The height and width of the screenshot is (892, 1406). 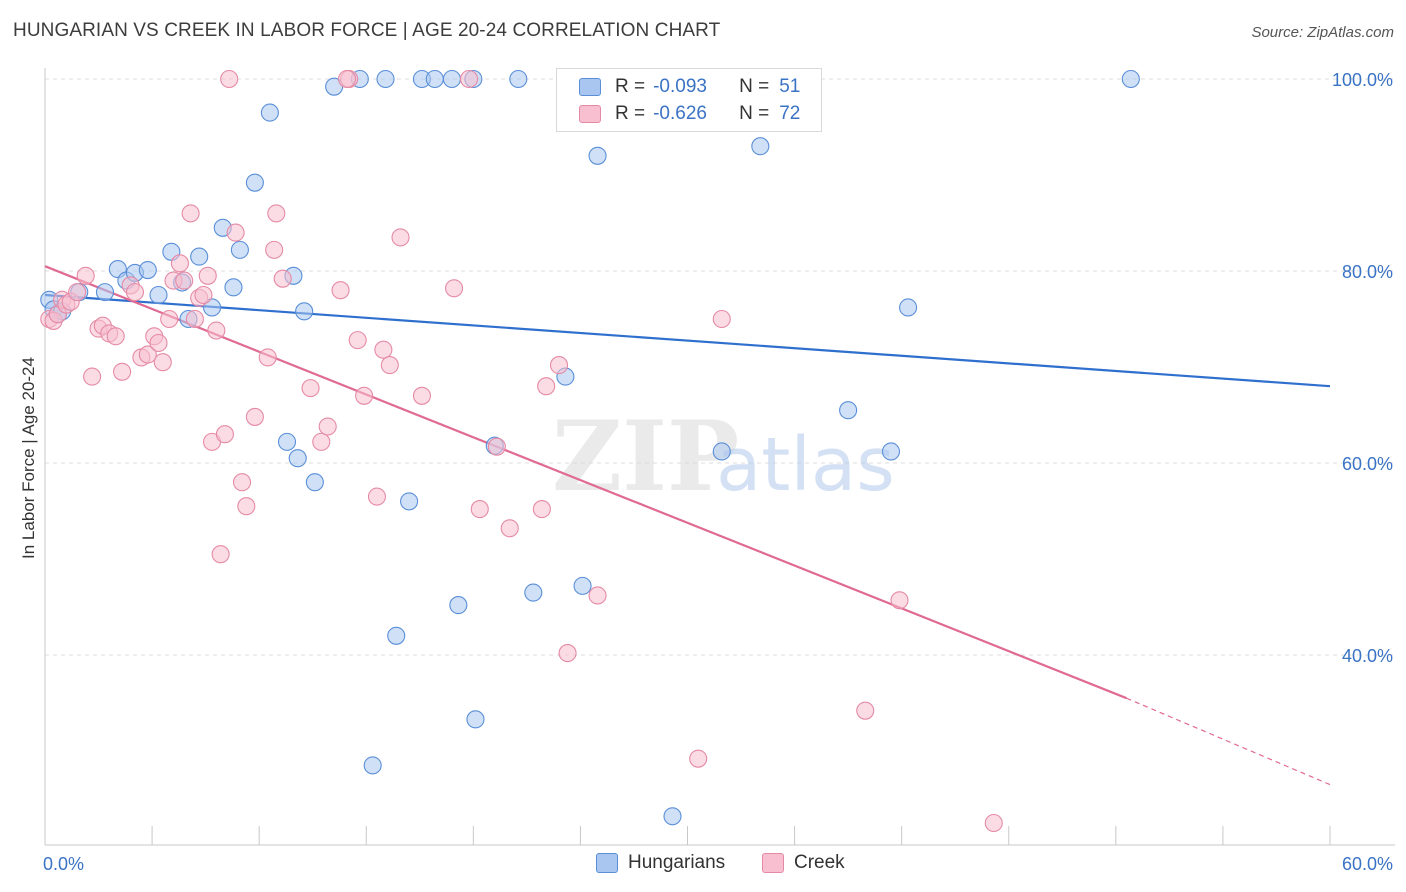 I want to click on legend-n-label: N =, so click(x=754, y=113).